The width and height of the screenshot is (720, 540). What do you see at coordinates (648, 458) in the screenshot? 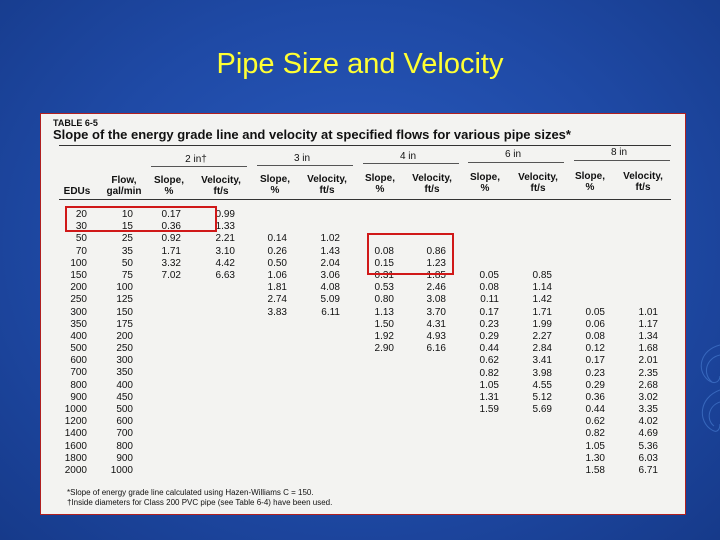
I see `table-cell: 6.03` at bounding box center [648, 458].